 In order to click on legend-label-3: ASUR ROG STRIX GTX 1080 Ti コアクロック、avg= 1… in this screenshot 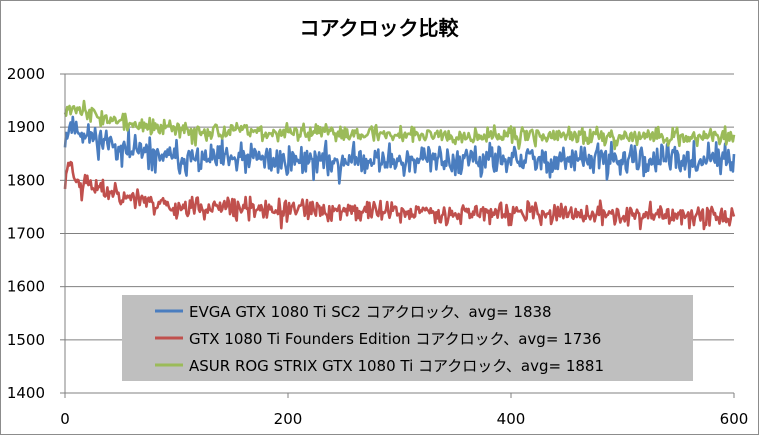, I will do `click(396, 366)`.